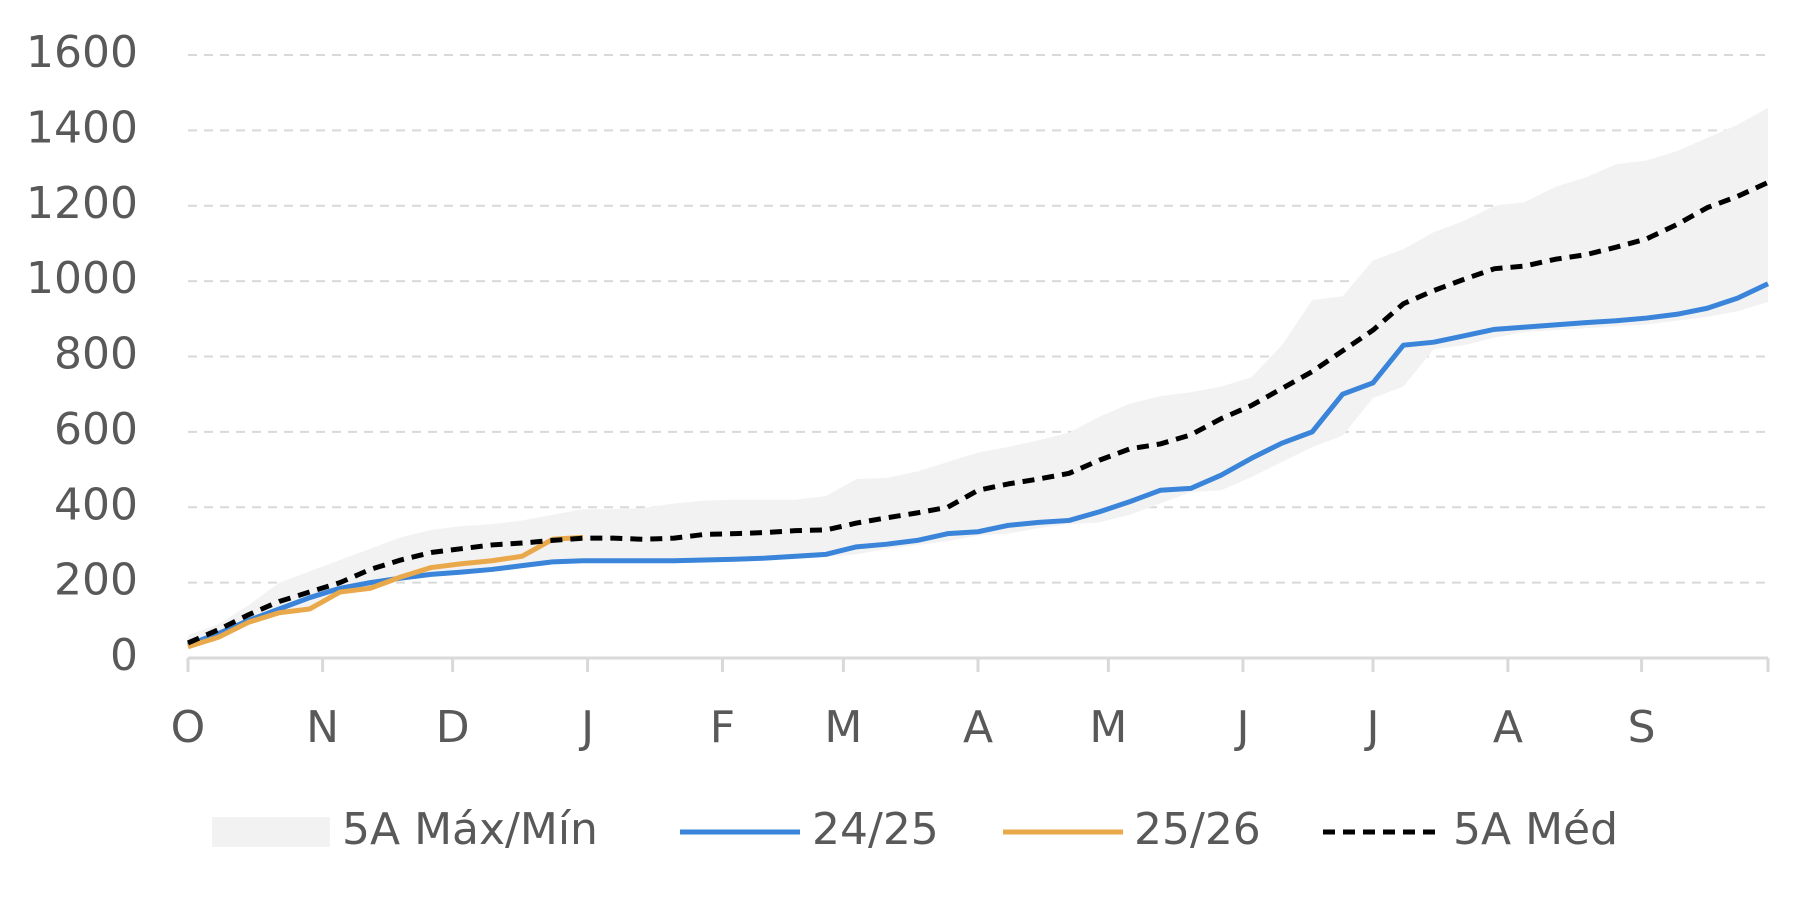  What do you see at coordinates (453, 727) in the screenshot?
I see `x-tick-label: D` at bounding box center [453, 727].